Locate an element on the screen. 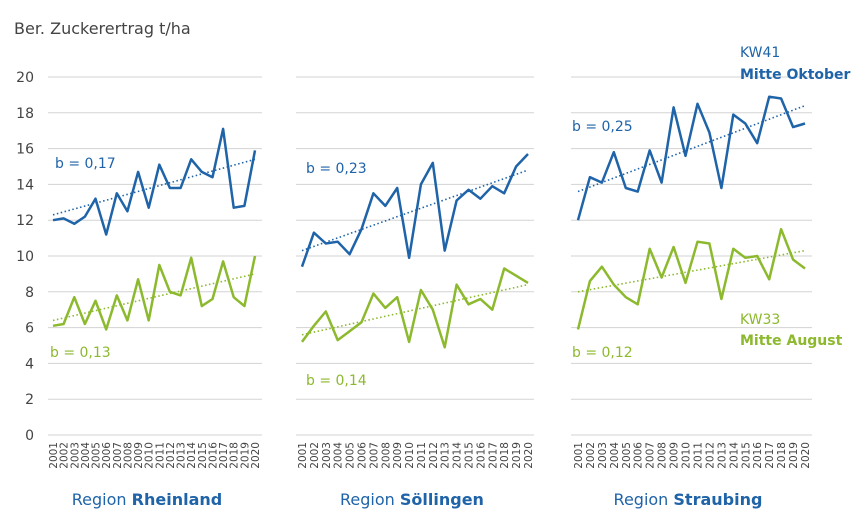 This screenshot has width=864, height=525. y-tick-label: 4 is located at coordinates (29, 364).